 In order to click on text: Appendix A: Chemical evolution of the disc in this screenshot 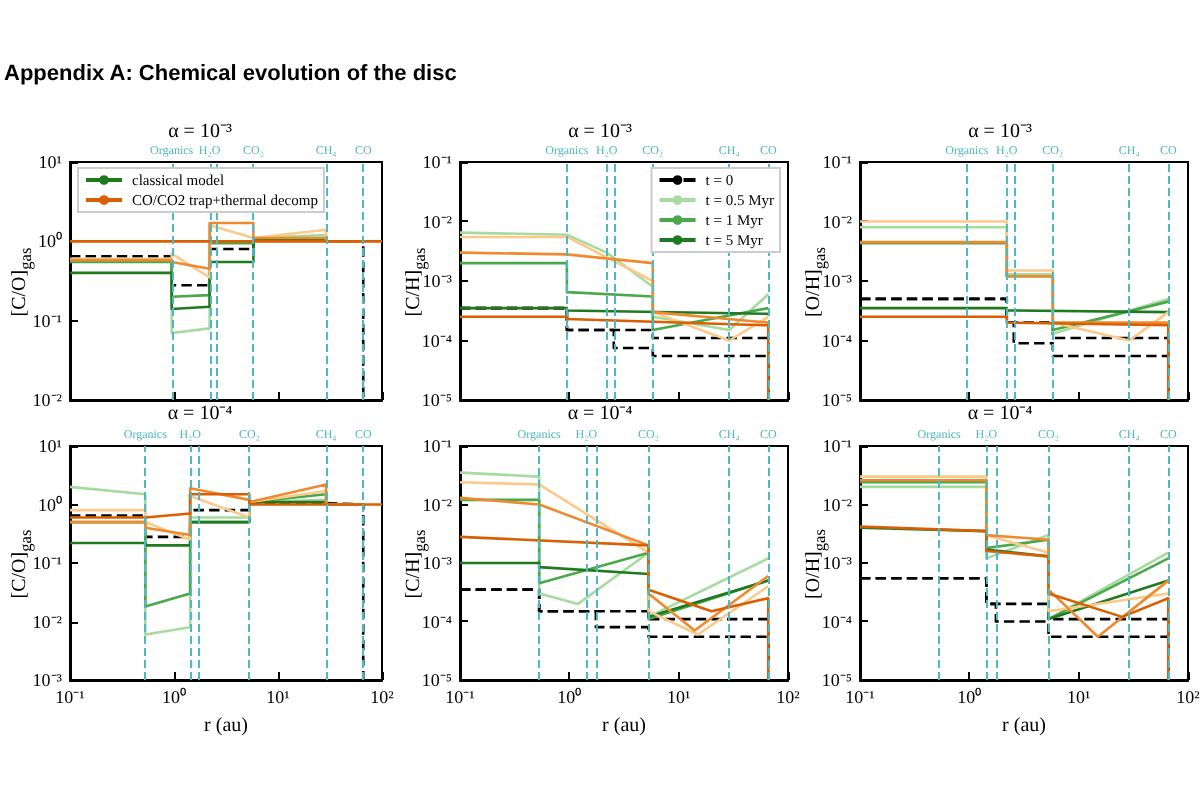, I will do `click(230, 74)`.